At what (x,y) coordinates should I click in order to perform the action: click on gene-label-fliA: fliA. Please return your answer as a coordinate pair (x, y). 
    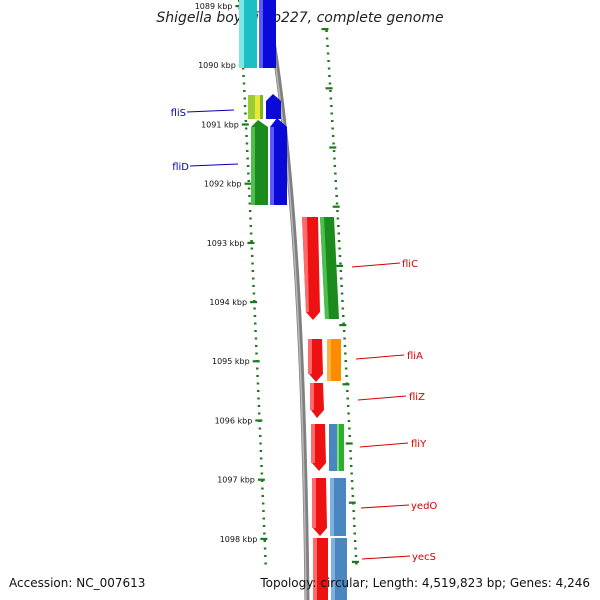
    Looking at the image, I should click on (415, 356).